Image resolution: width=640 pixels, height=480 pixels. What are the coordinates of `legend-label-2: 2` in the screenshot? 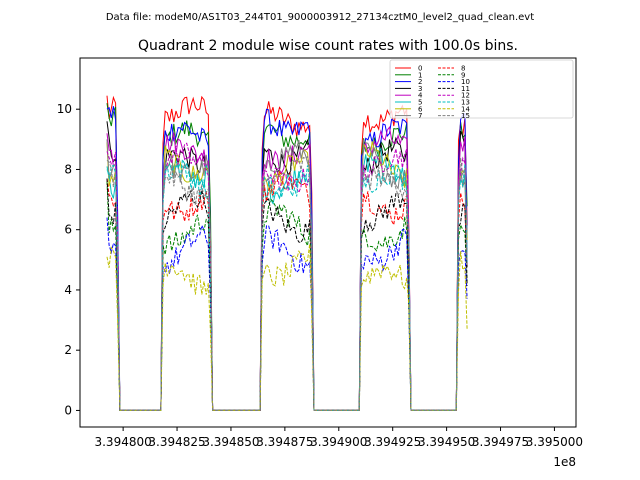 It's located at (420, 82).